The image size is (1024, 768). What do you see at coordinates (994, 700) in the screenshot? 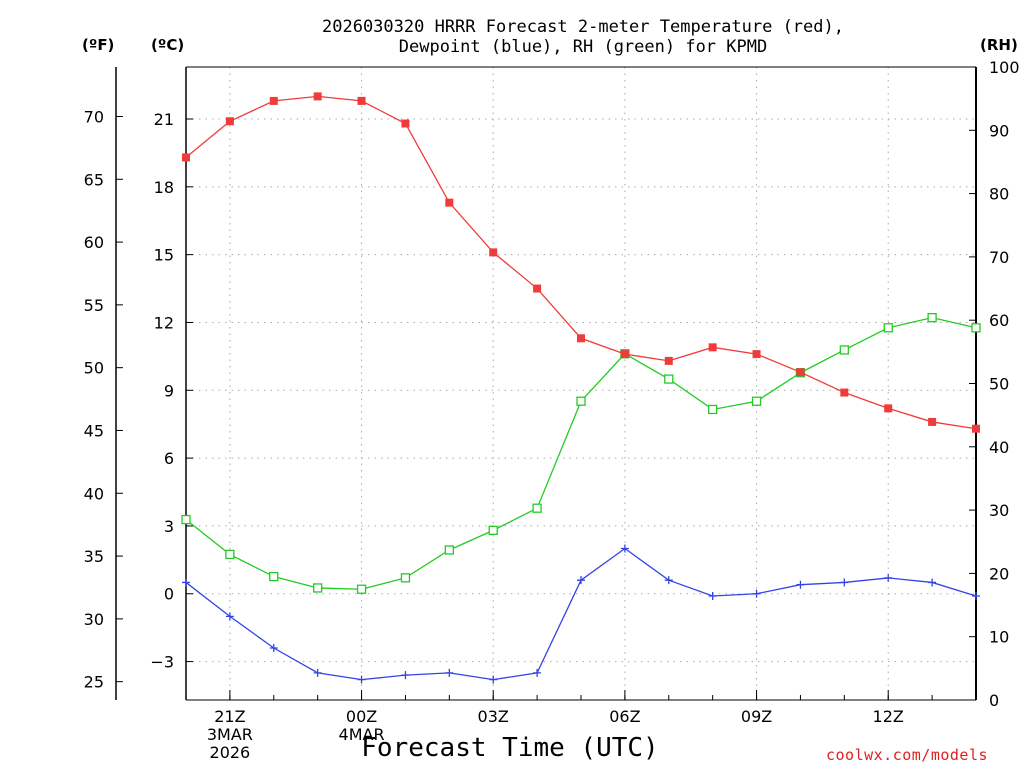
I see `rh-tick-label: 0` at bounding box center [994, 700].